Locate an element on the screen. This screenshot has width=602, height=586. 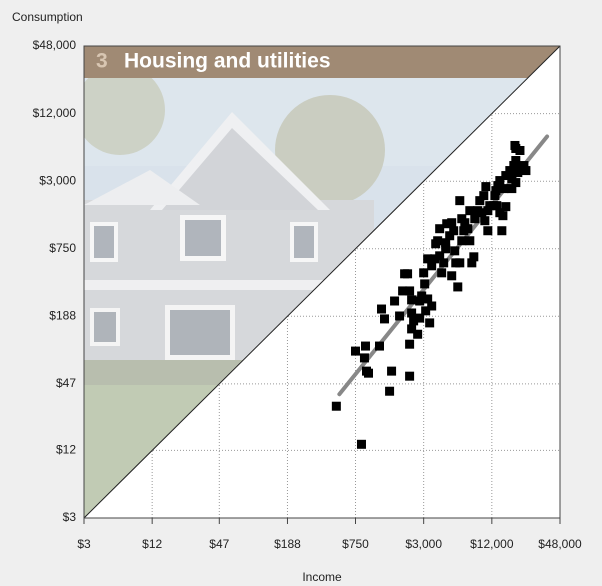
chart-title: Housing and utilities is located at coordinates (227, 61).